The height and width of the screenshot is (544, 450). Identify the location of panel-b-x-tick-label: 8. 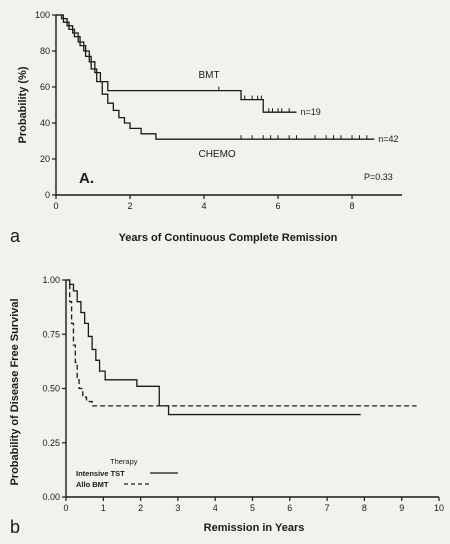
(364, 508).